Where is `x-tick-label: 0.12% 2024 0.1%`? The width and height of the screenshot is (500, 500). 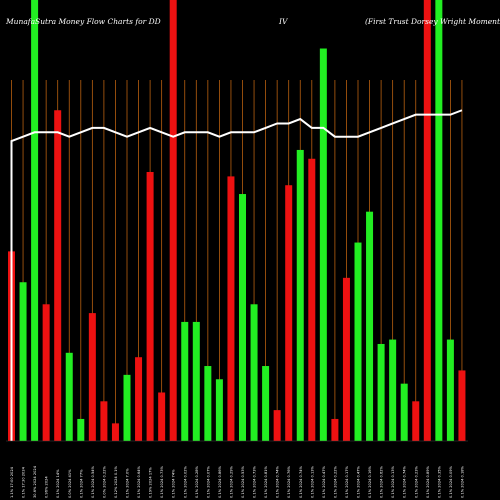
x-tick-label: 0.12% 2024 0.1% is located at coordinates (116, 481).